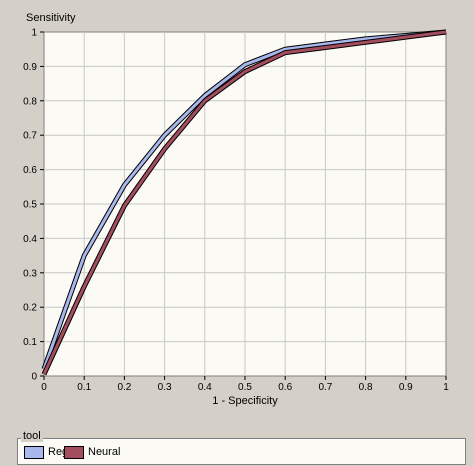 This screenshot has height=466, width=474. I want to click on y-tick-label: 0.9, so click(30, 67).